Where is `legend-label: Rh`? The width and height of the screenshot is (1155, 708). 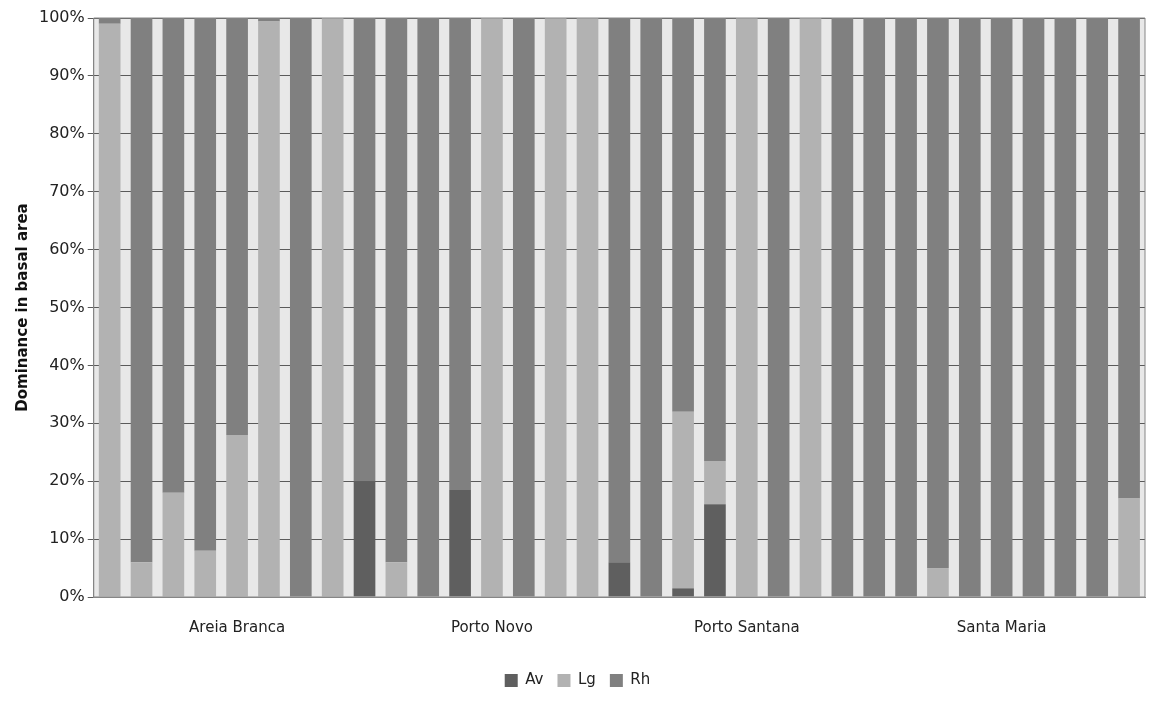 legend-label: Rh is located at coordinates (640, 679).